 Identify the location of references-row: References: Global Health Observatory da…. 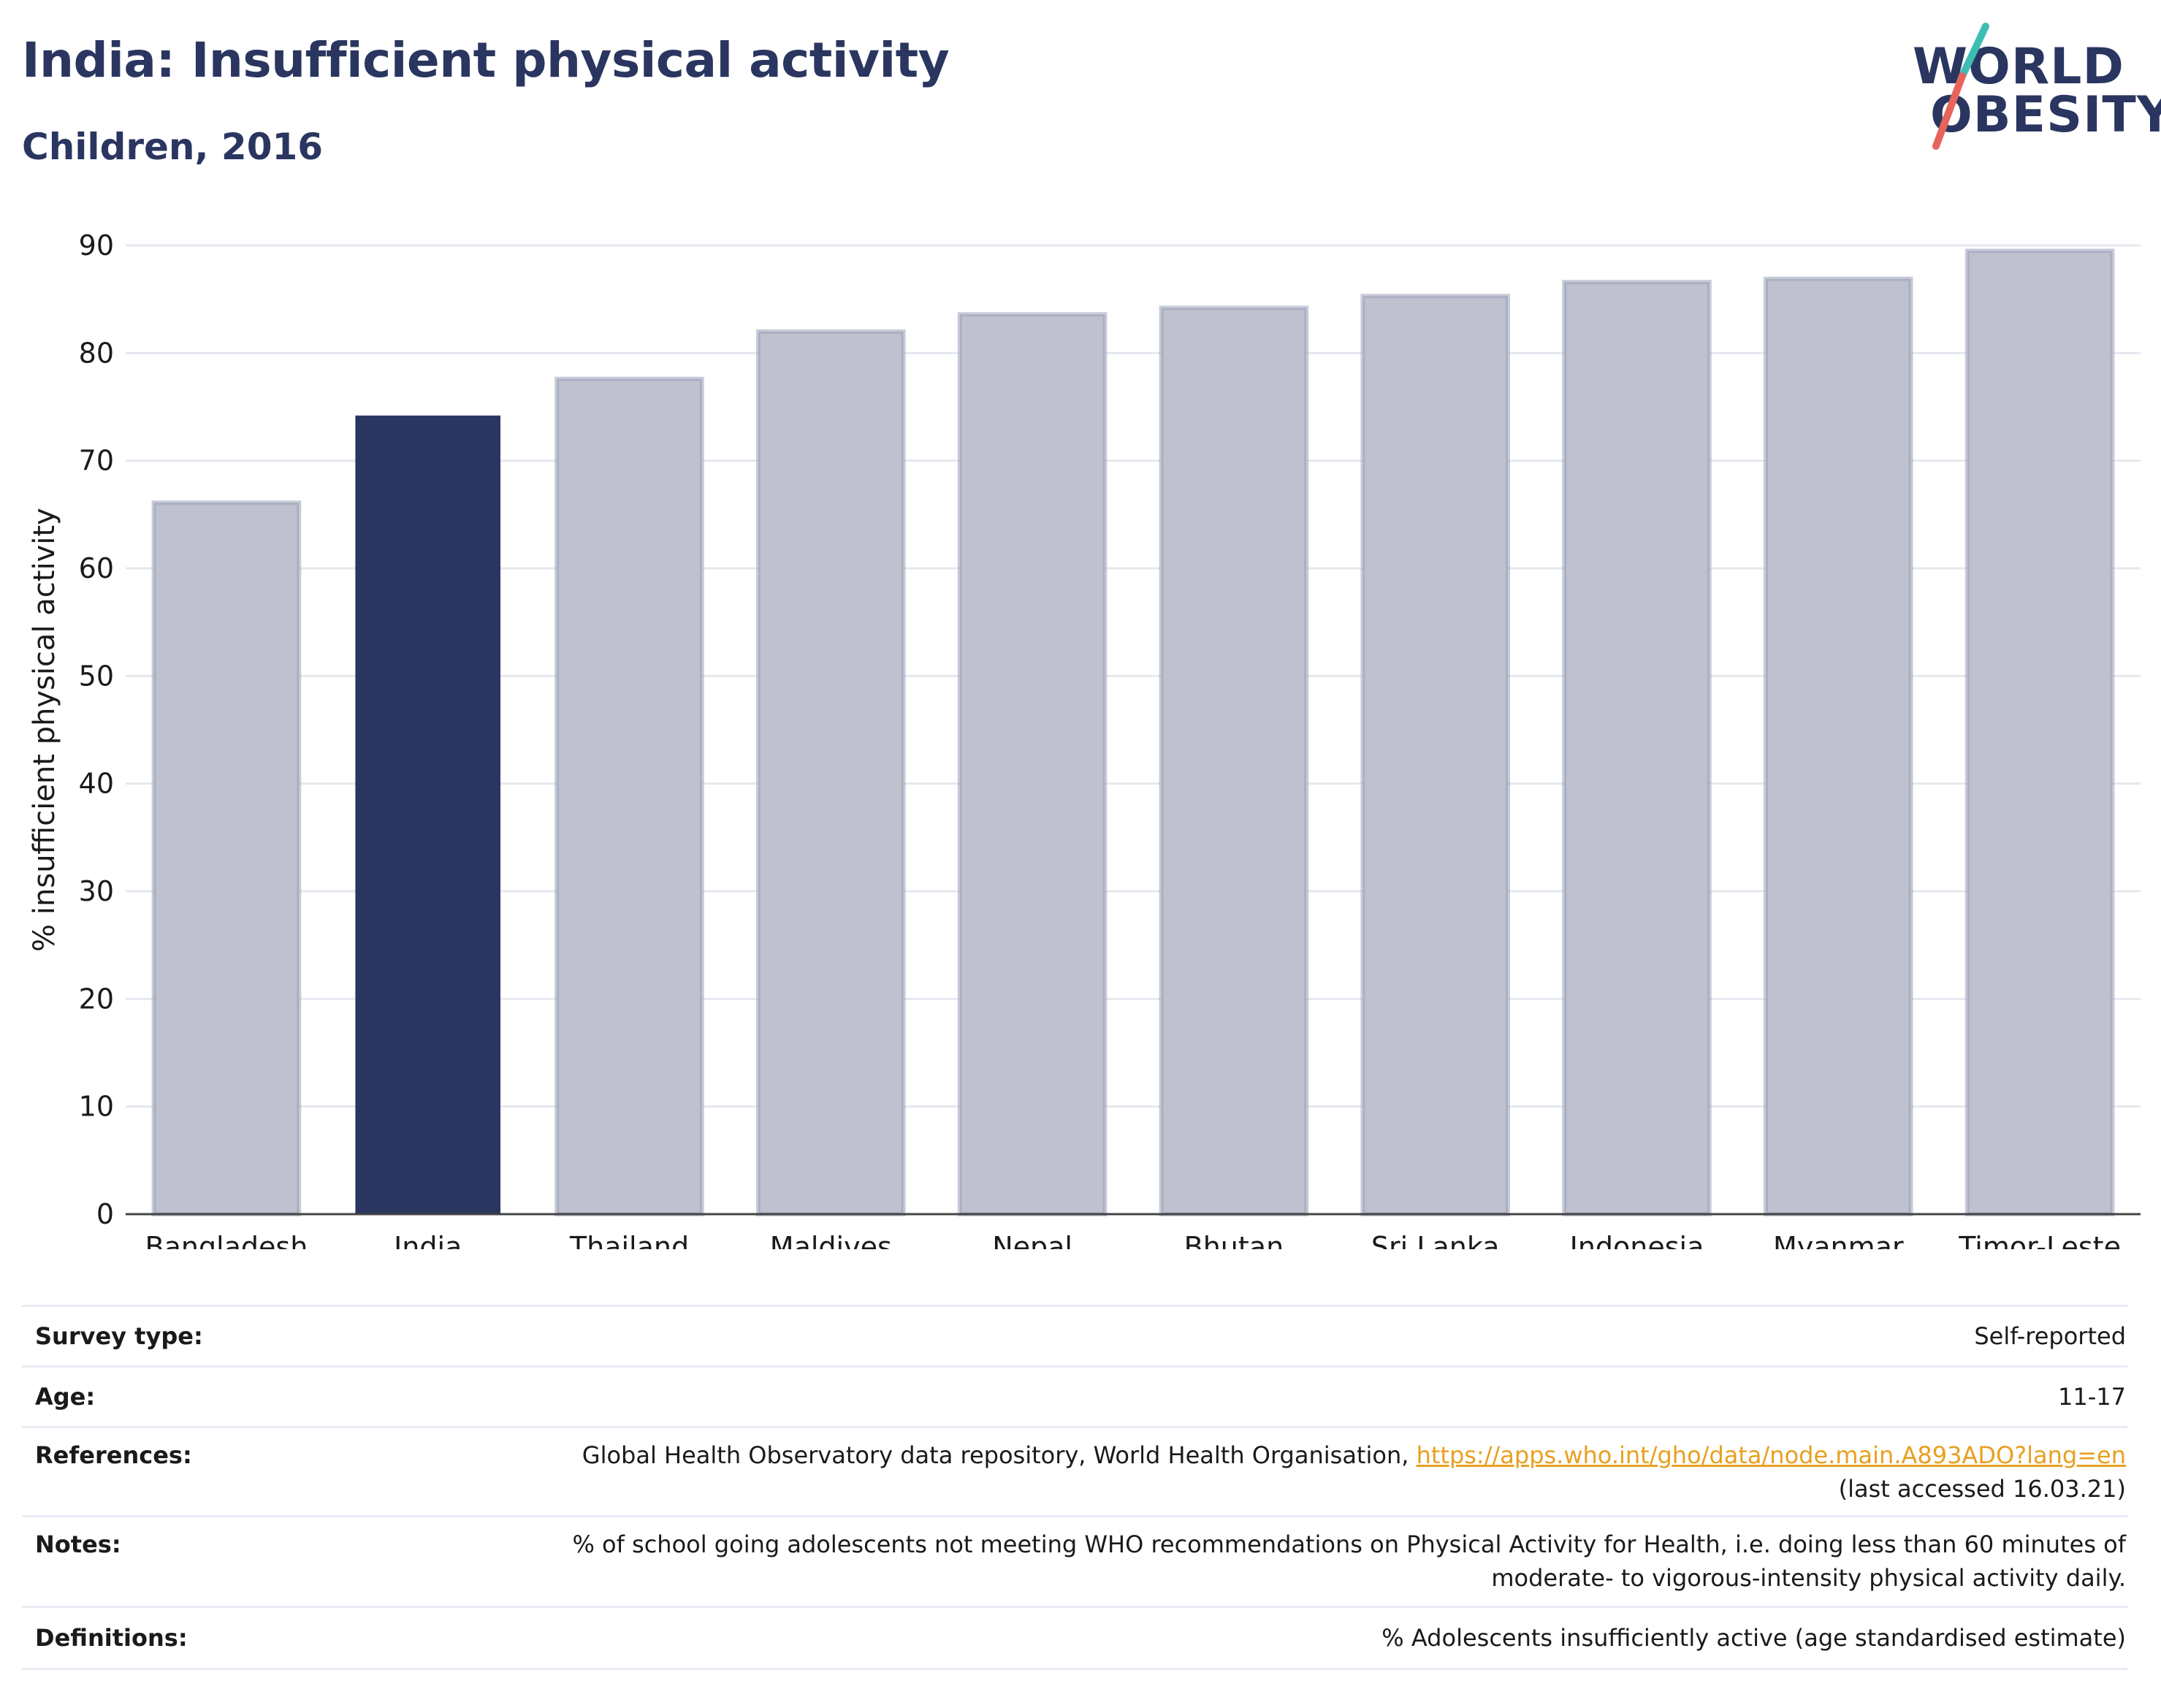
(1074, 1470).